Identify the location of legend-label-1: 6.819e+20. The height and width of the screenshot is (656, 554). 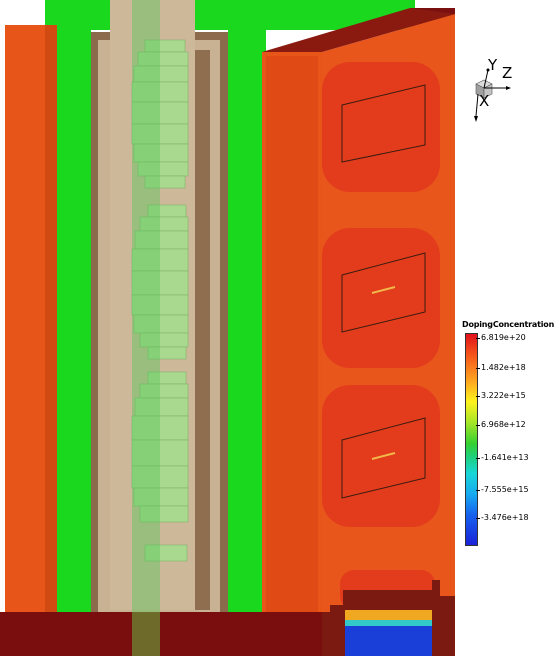
(501, 337).